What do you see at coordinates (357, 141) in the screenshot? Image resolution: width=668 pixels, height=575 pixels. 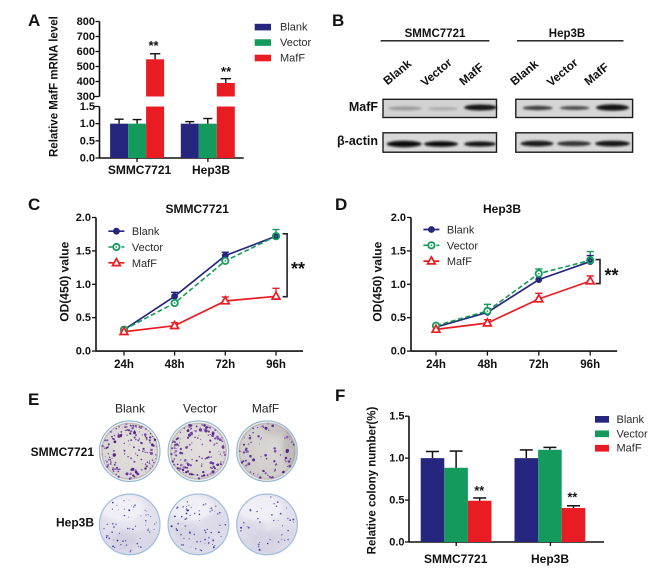 I see `svg-text: β-actin` at bounding box center [357, 141].